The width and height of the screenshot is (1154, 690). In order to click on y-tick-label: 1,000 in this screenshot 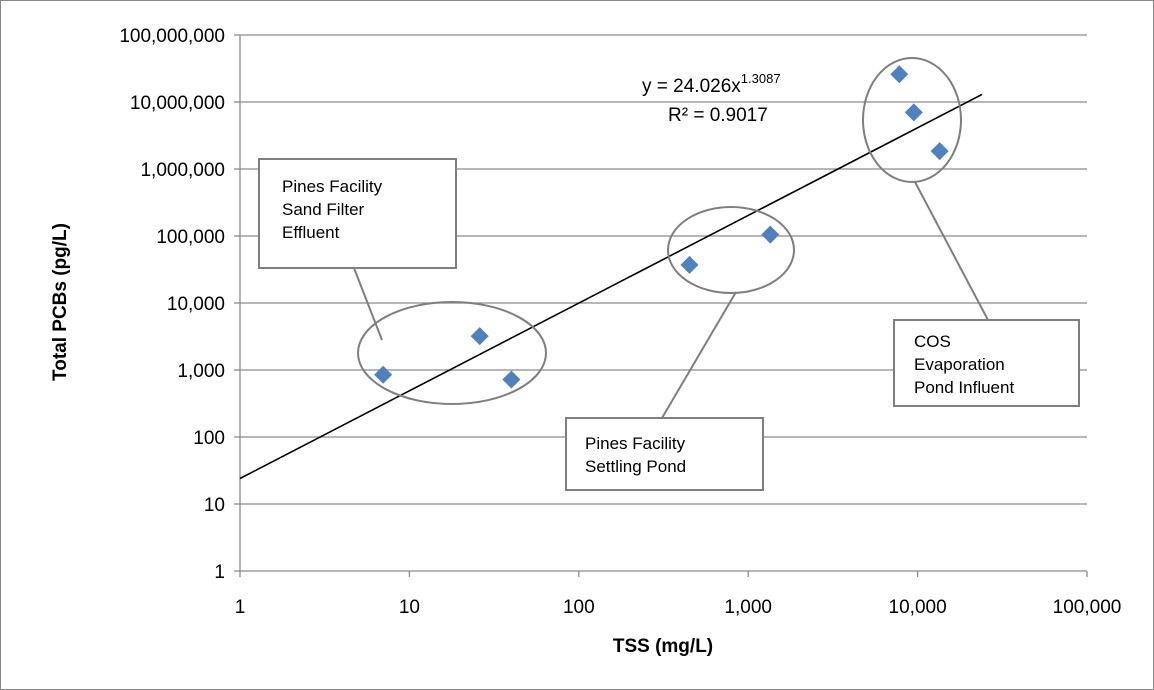, I will do `click(201, 371)`.